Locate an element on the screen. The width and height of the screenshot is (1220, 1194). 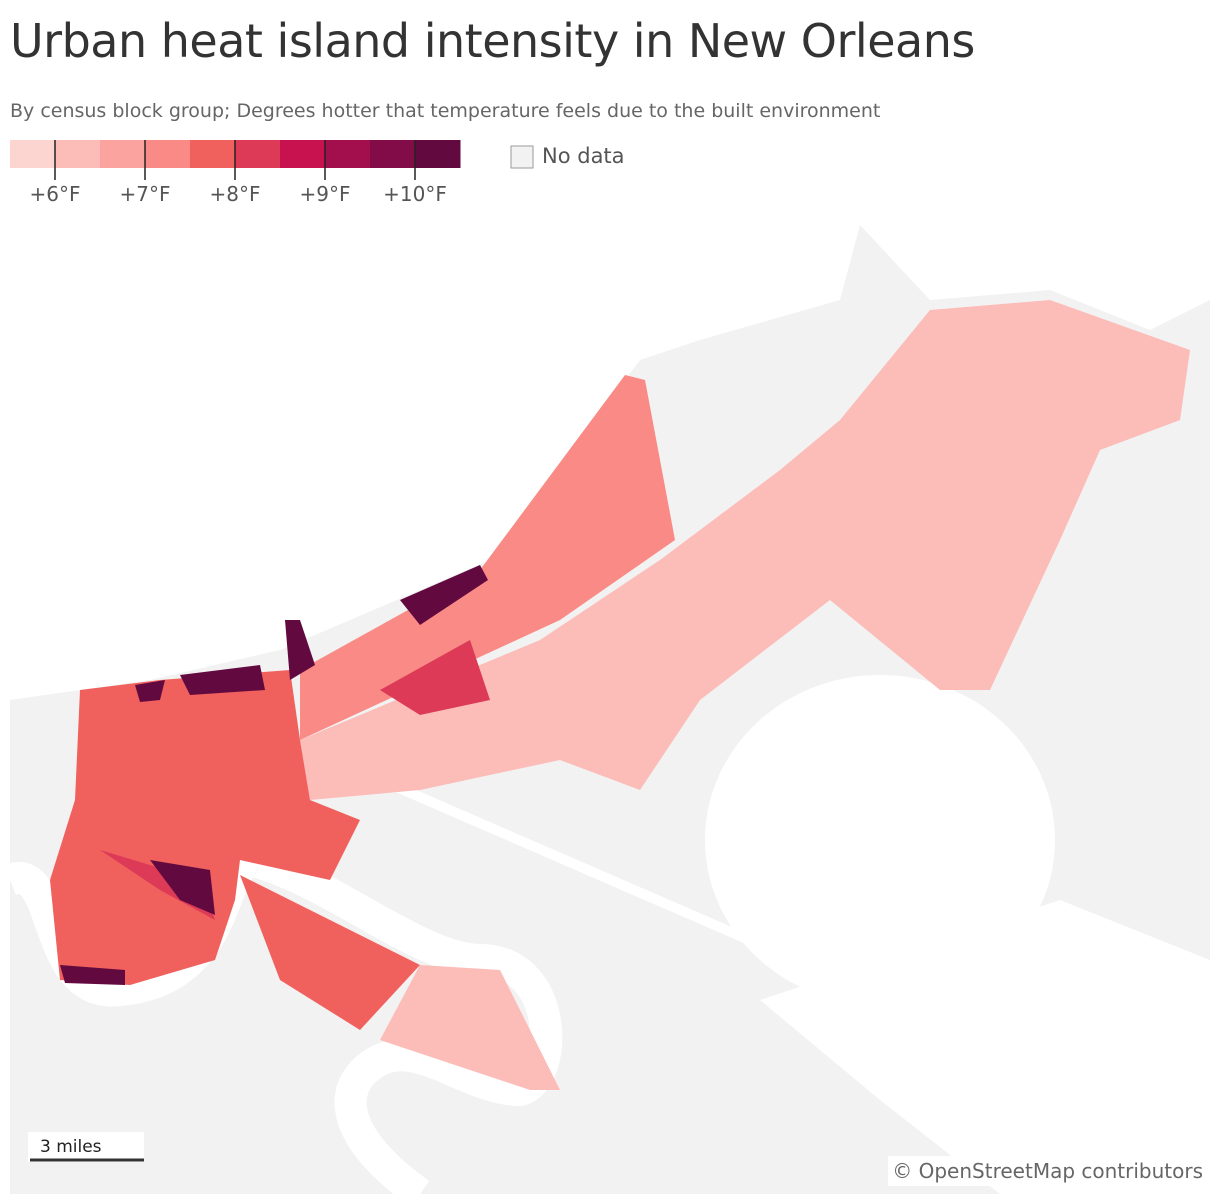
legend-tick-label: +10°F is located at coordinates (415, 194).